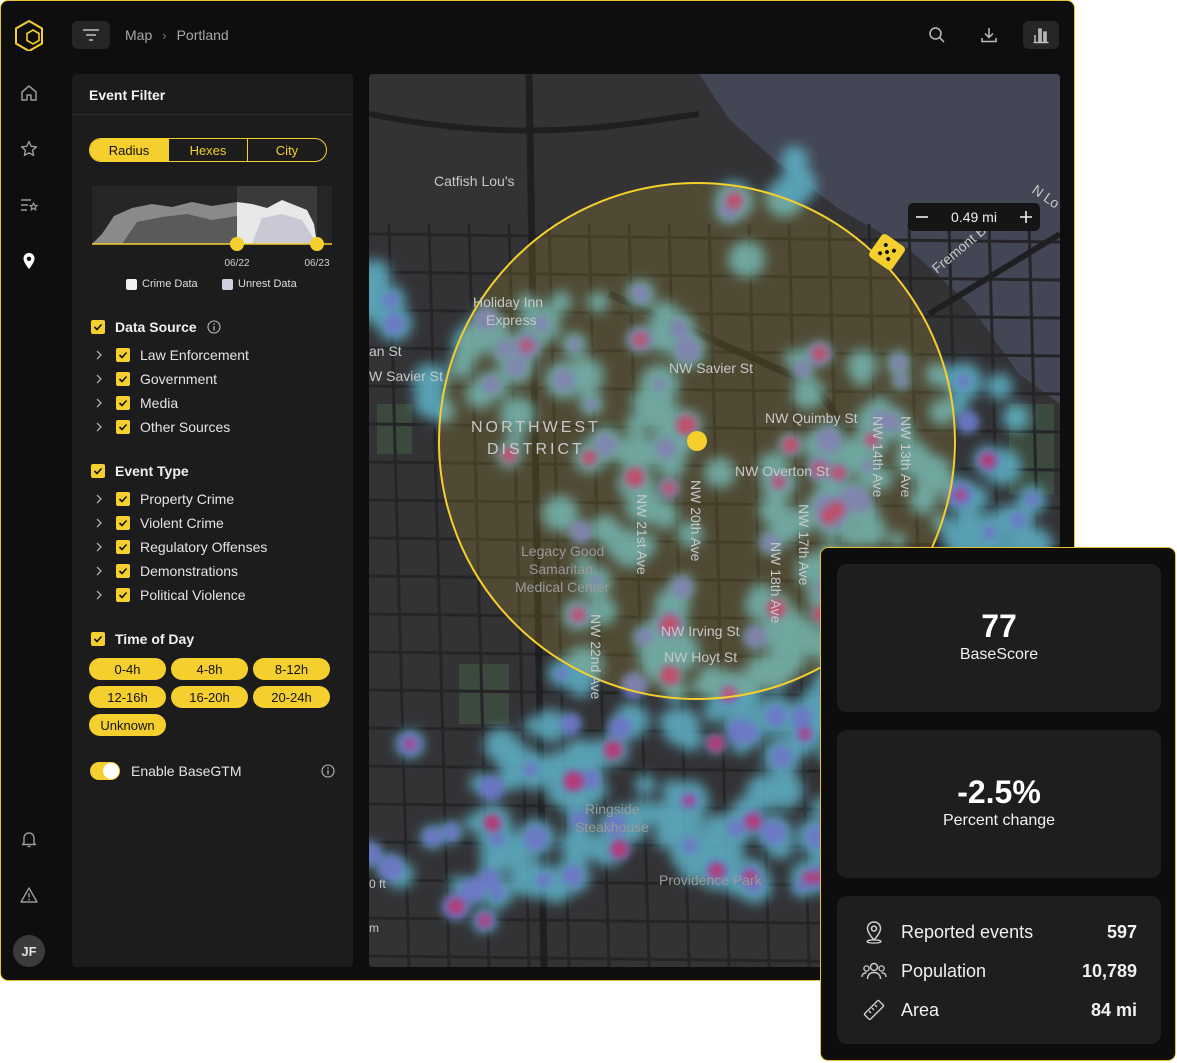 This screenshot has height=1063, width=1177. What do you see at coordinates (811, 418) in the screenshot?
I see `map-label: NW Quimby St` at bounding box center [811, 418].